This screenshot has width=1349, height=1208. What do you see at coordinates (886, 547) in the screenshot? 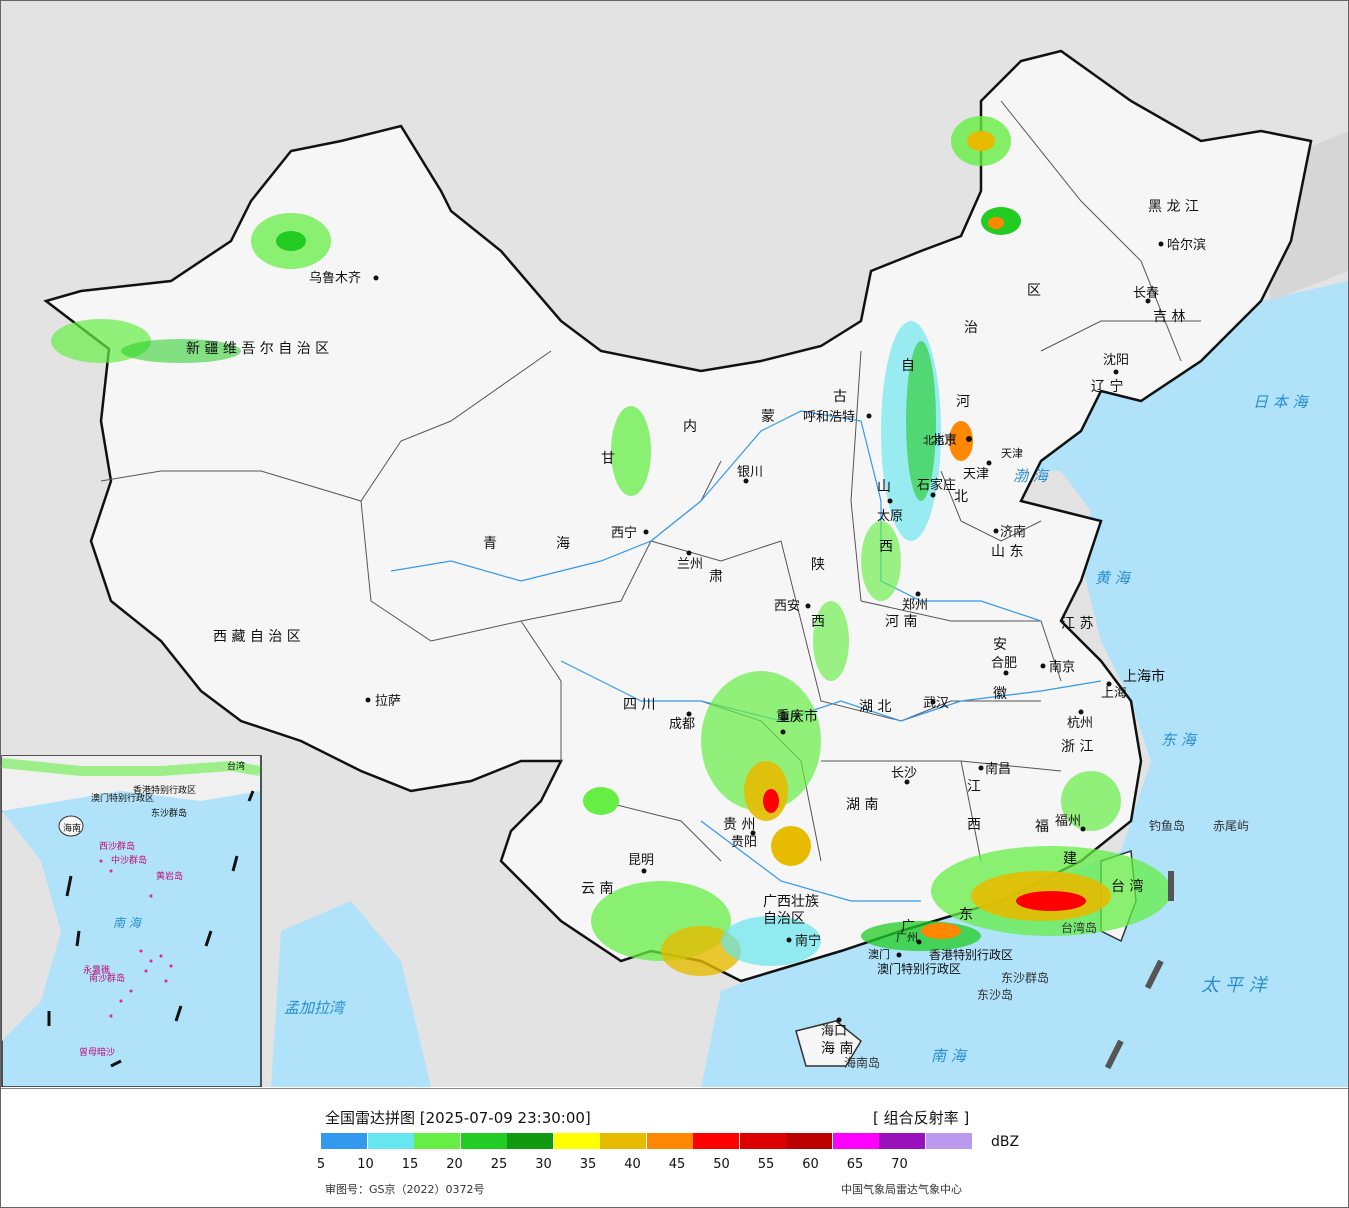
I see `label-shanxi-2: 西` at bounding box center [886, 547].